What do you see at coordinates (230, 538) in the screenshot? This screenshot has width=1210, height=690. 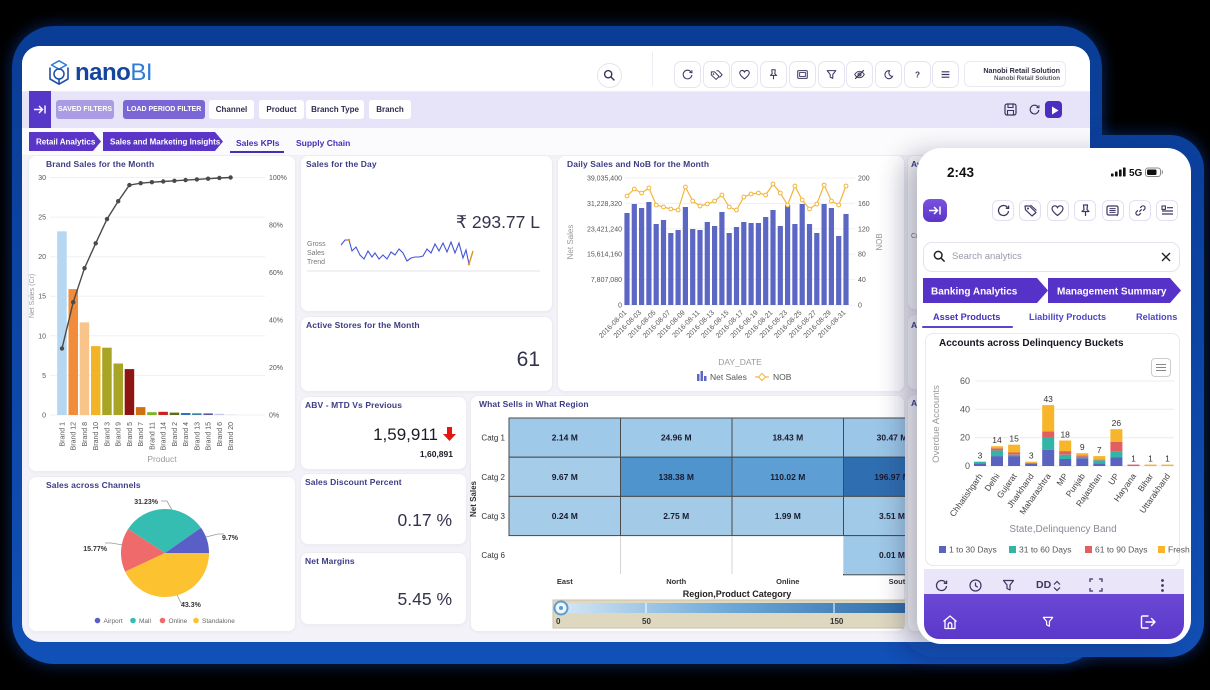 I see `svg-text: 9.7%` at bounding box center [230, 538].